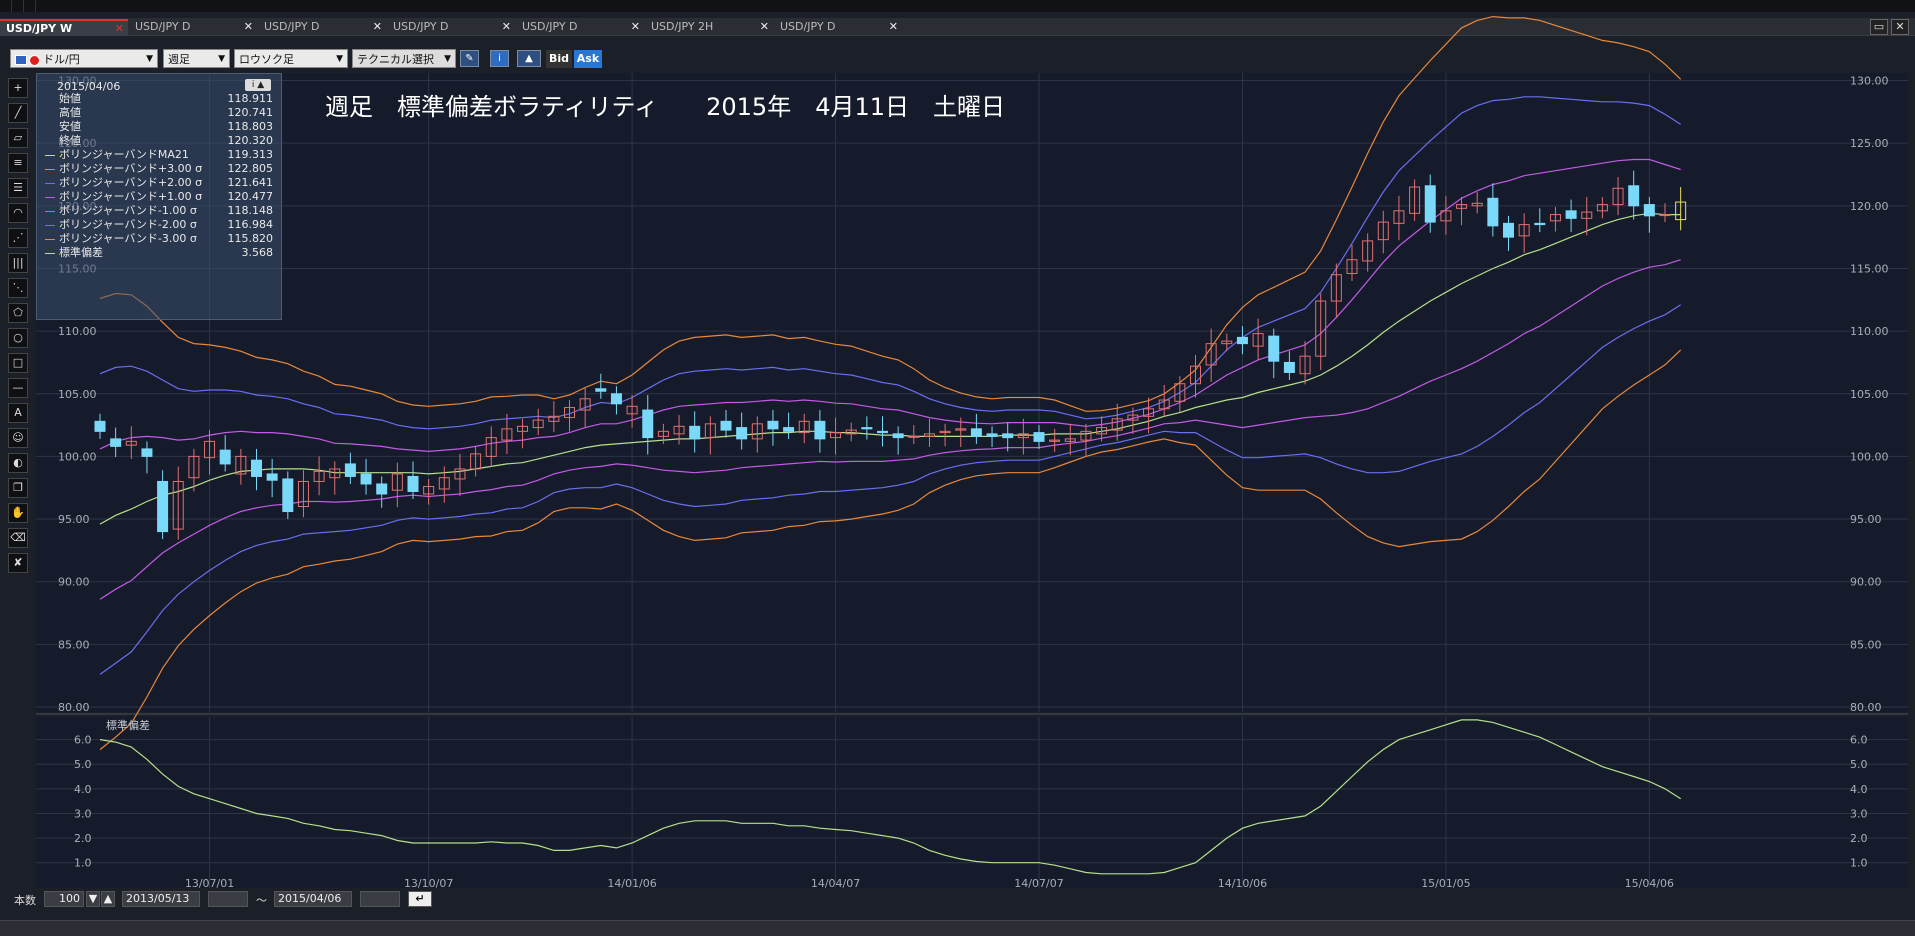  I want to click on info-row: 安値 118.803, so click(159, 127).